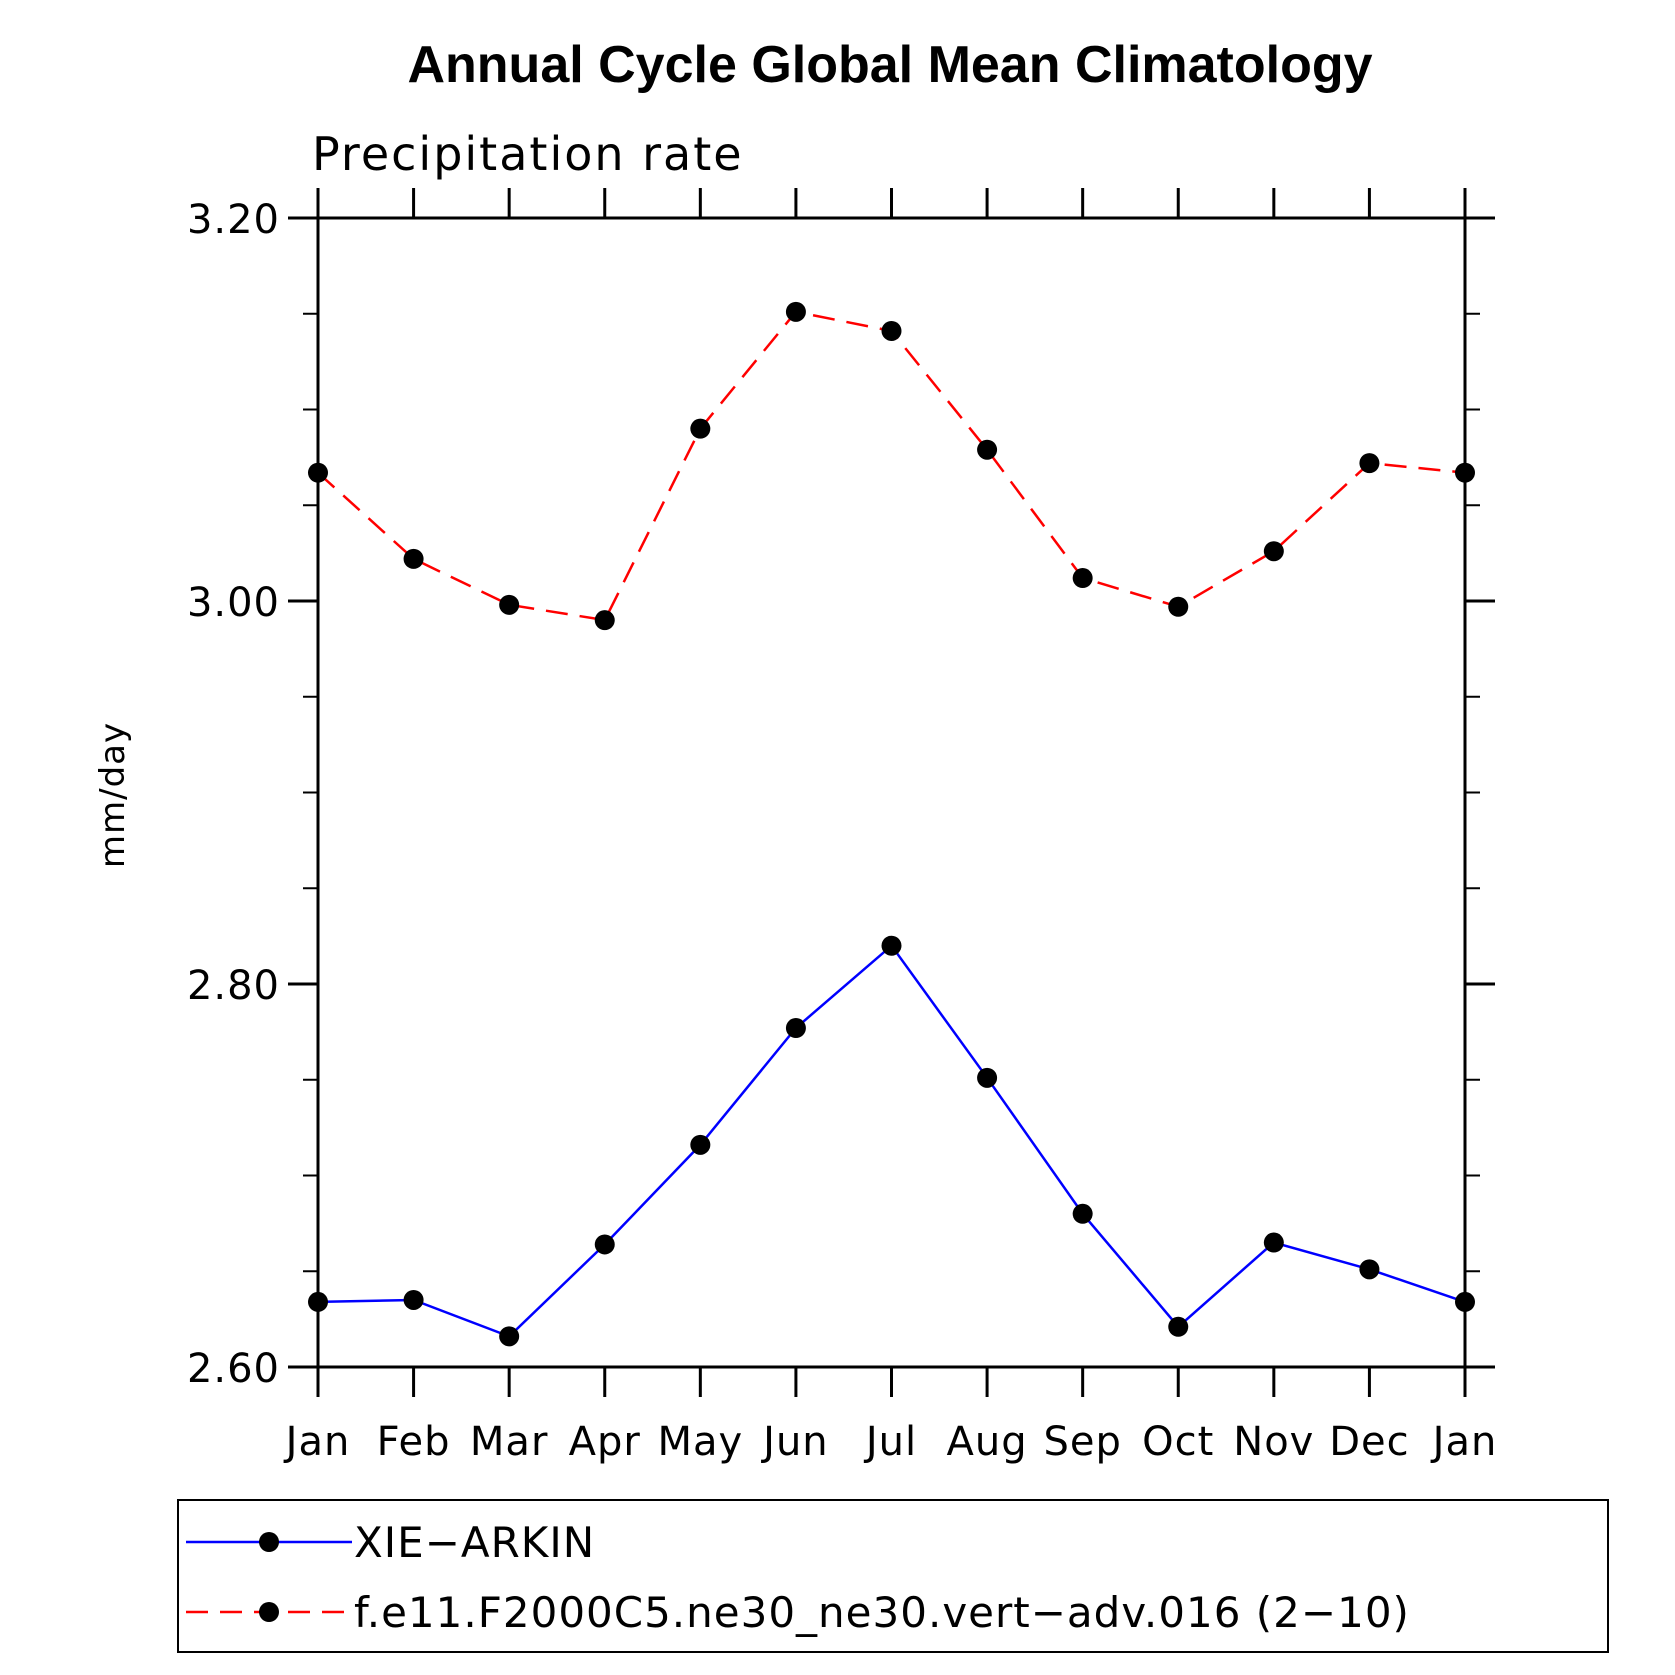 Image resolution: width=1675 pixels, height=1675 pixels. I want to click on x-tick-label: Apr, so click(605, 1442).